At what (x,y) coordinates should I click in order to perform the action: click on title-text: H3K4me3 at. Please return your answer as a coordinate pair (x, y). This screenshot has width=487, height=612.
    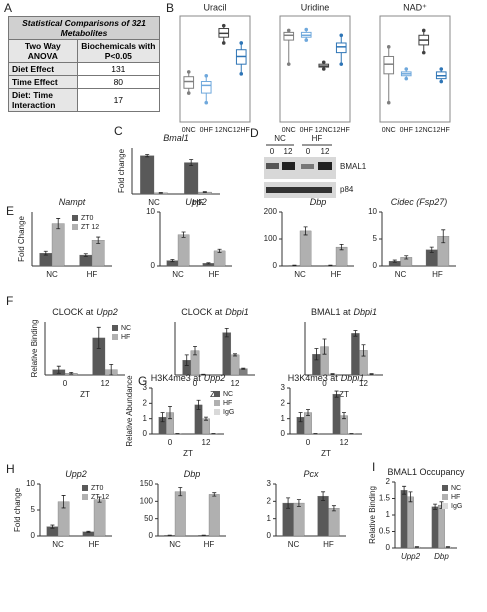
    Looking at the image, I should click on (313, 378).